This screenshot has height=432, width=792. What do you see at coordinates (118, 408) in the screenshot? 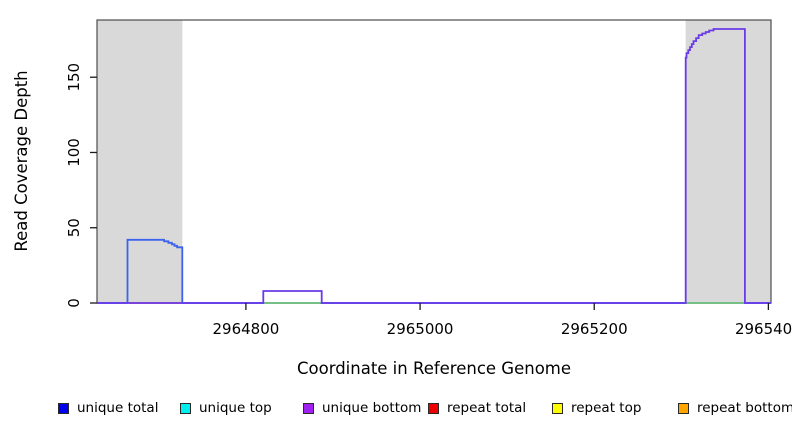
I see `legend-label: unique total` at bounding box center [118, 408].